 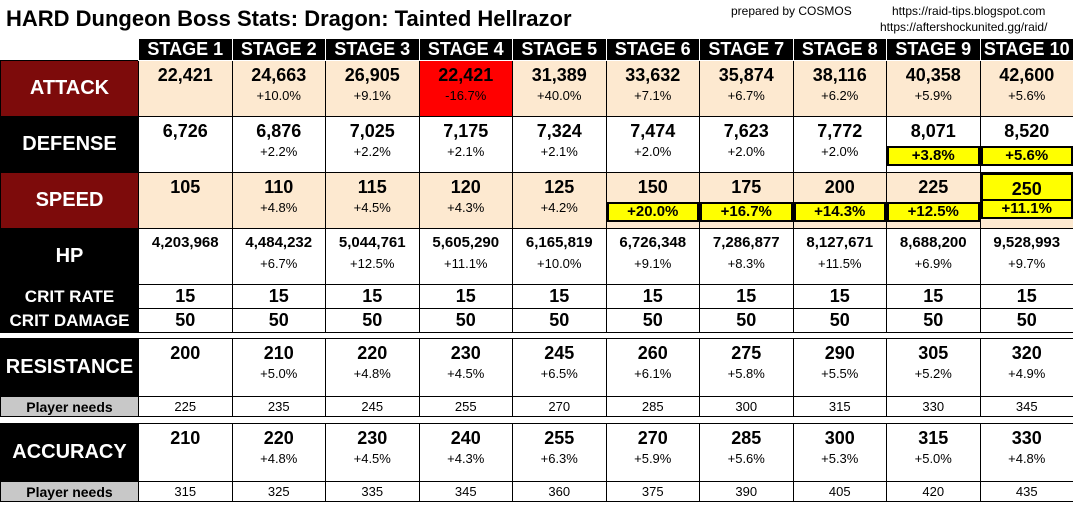 I want to click on accuracy-stage-5: 255 +6.3%, so click(x=559, y=452).